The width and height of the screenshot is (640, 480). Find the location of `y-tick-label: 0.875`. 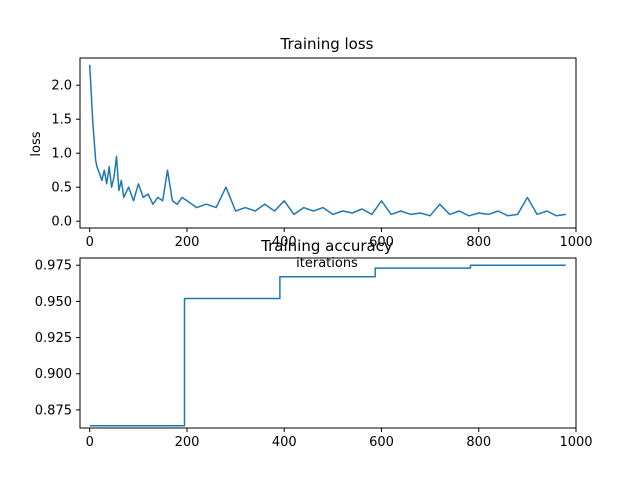

y-tick-label: 0.875 is located at coordinates (53, 410).